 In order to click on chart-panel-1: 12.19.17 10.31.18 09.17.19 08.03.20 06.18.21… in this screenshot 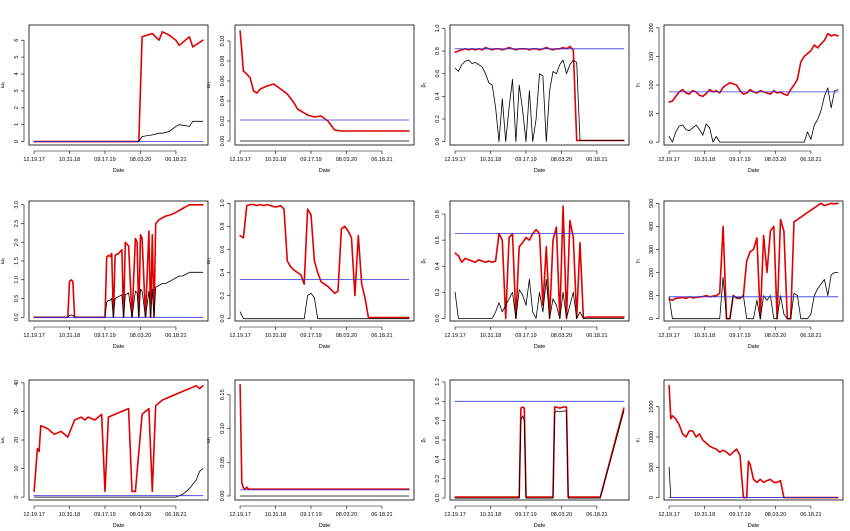, I will do `click(104, 99)`.